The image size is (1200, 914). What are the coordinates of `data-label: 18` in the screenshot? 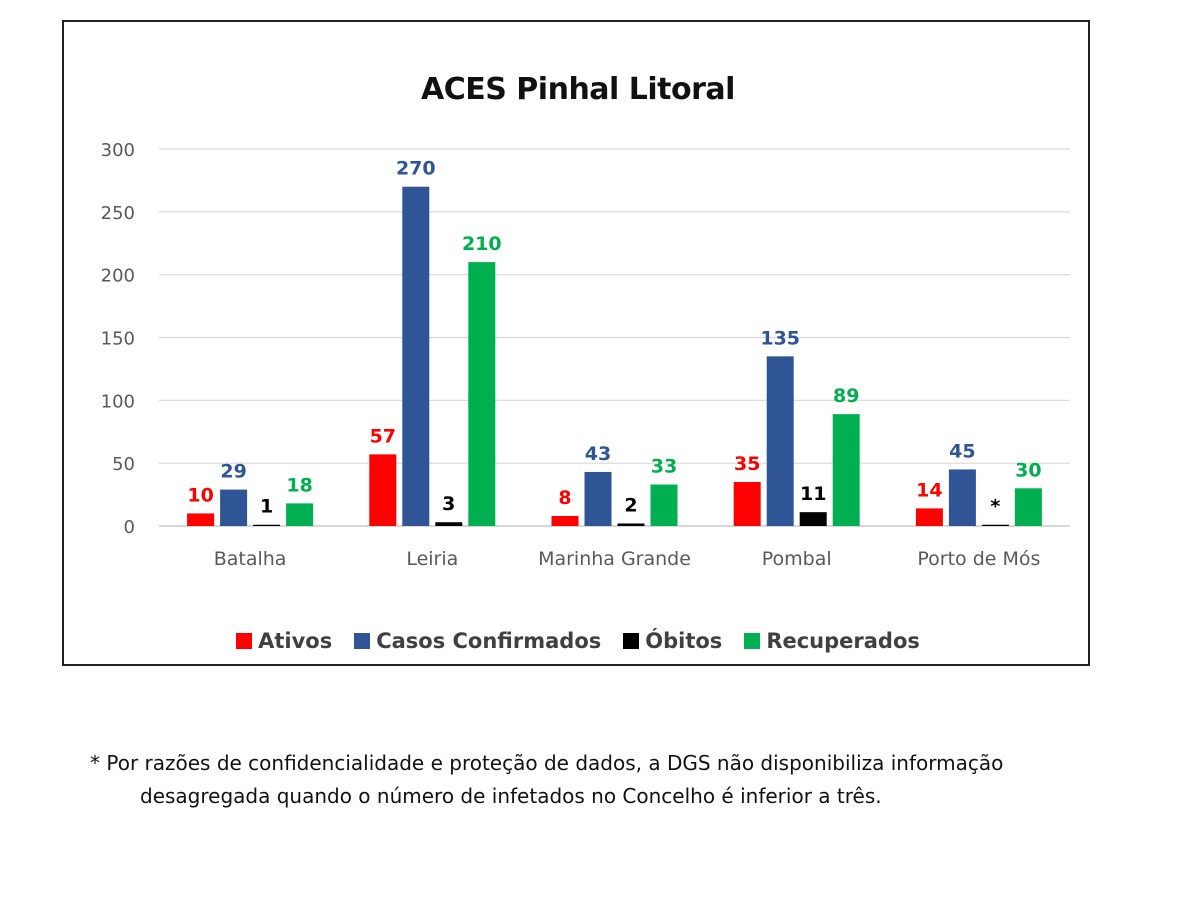 It's located at (299, 485).